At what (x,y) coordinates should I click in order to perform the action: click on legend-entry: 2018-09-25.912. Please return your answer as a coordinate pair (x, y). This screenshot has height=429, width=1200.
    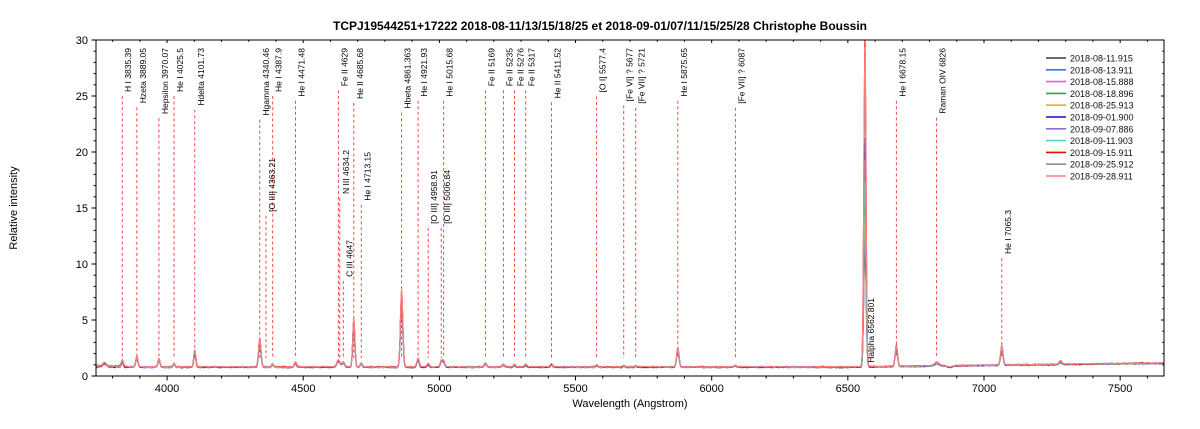
    Looking at the image, I should click on (1090, 165).